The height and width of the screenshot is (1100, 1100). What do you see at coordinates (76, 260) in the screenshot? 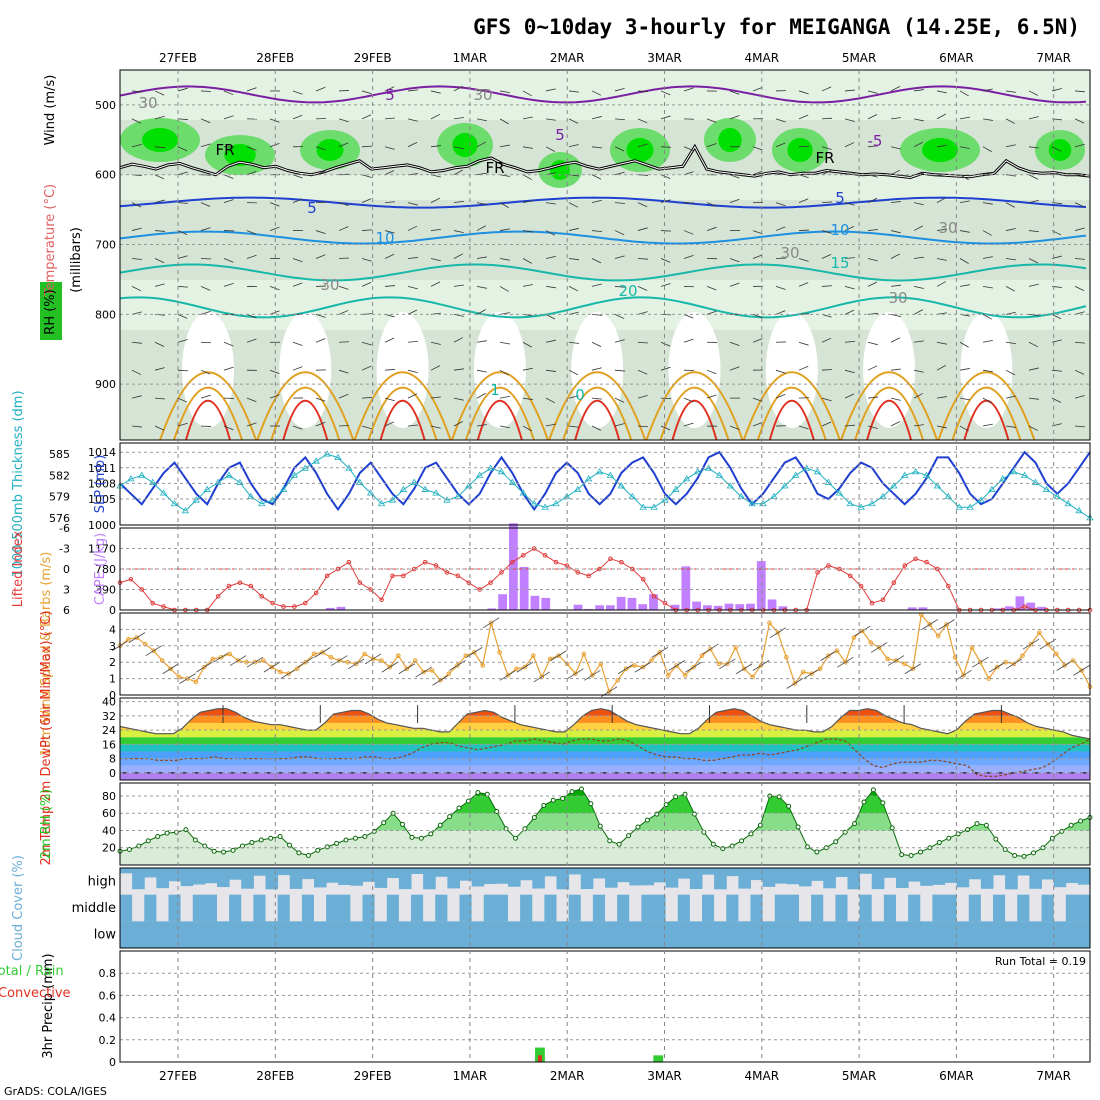
I see `pressure-axis-label: (millibars)` at bounding box center [76, 260].